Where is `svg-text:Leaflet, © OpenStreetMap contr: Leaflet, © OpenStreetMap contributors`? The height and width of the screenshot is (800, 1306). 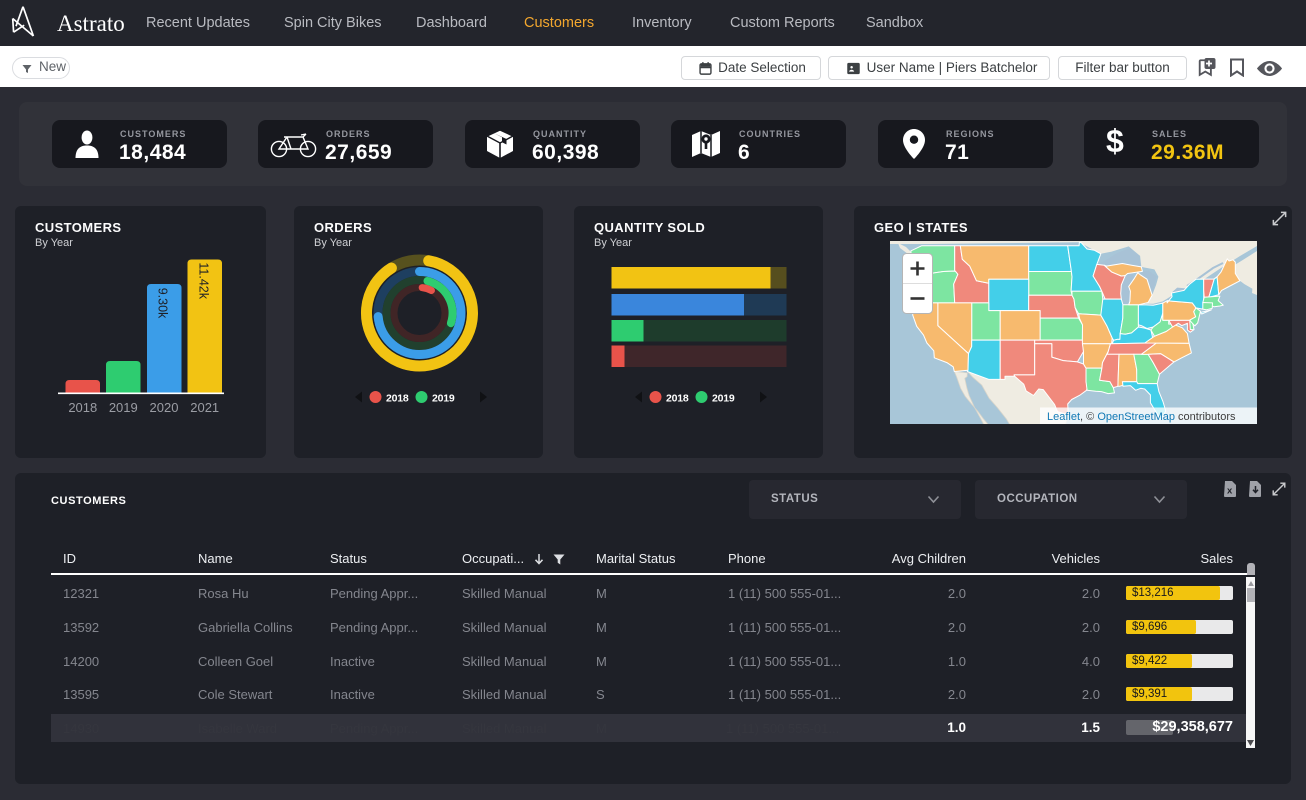
svg-text:Leaflet, © OpenStreetMap contr: Leaflet, © OpenStreetMap contributors is located at coordinates (1141, 417).